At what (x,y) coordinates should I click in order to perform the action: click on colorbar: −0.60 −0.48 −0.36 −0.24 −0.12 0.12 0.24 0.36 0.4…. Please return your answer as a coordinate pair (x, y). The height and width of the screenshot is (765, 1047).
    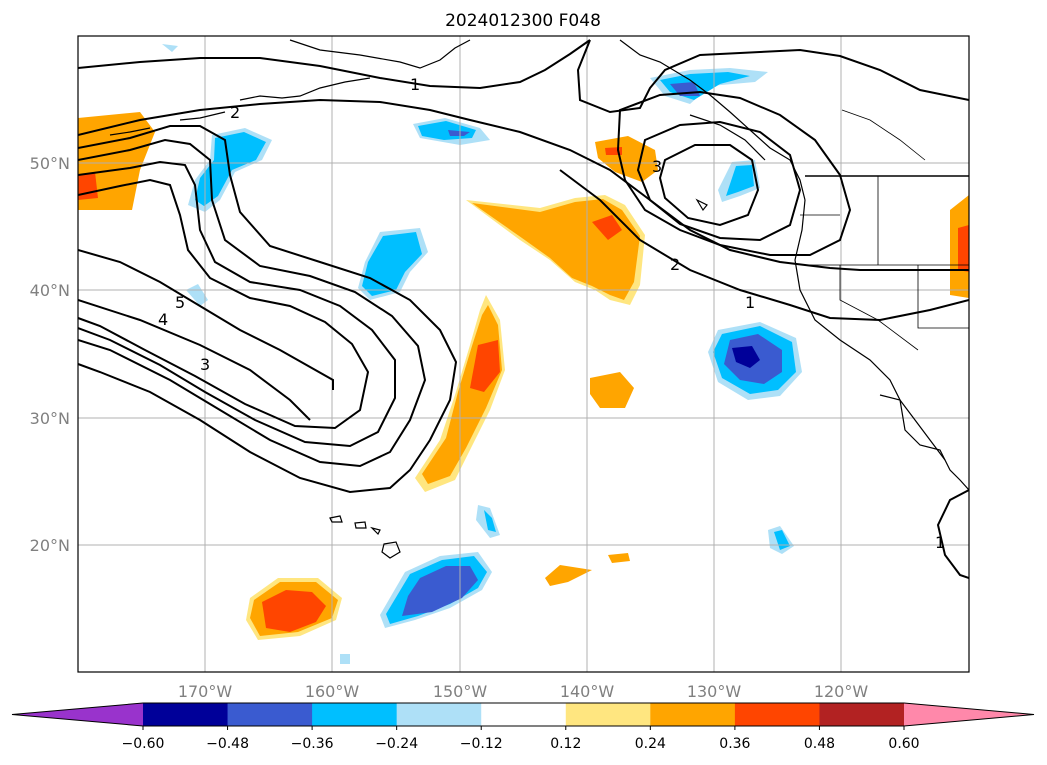
    Looking at the image, I should click on (523, 727).